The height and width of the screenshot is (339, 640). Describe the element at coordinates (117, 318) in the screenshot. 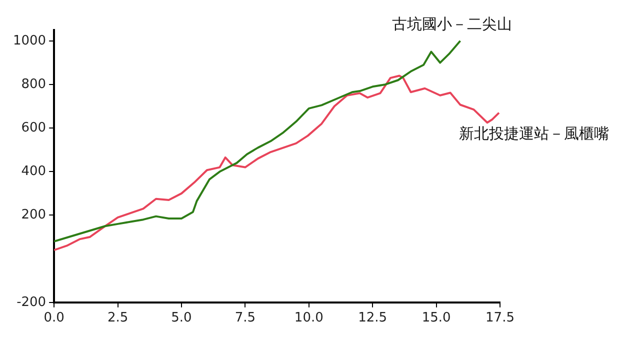

I see `x-tick-label: 2.5` at that location.